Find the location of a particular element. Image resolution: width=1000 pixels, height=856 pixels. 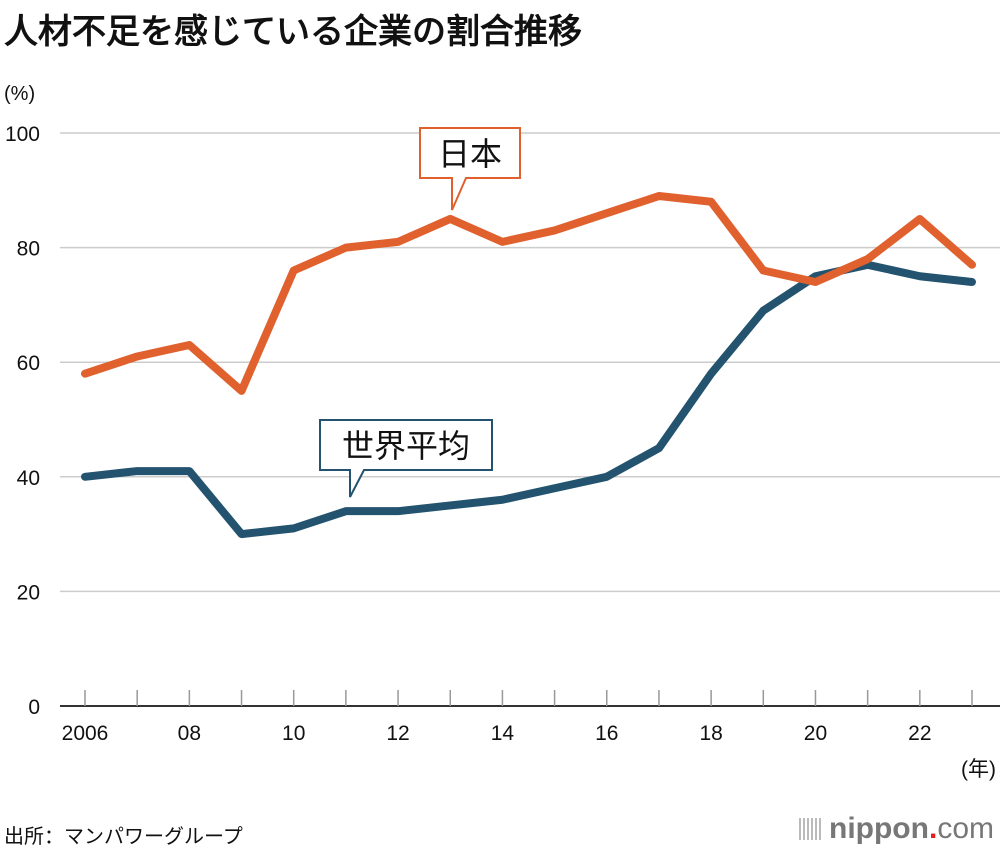

japan-callout-box is located at coordinates (470, 169).